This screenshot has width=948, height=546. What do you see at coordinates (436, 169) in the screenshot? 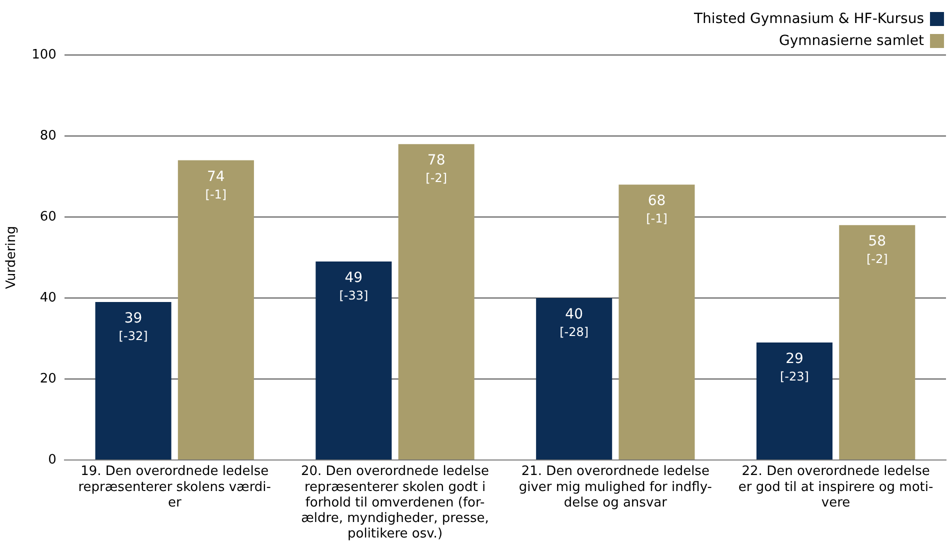
I see `data-label: 78 [-2]` at bounding box center [436, 169].